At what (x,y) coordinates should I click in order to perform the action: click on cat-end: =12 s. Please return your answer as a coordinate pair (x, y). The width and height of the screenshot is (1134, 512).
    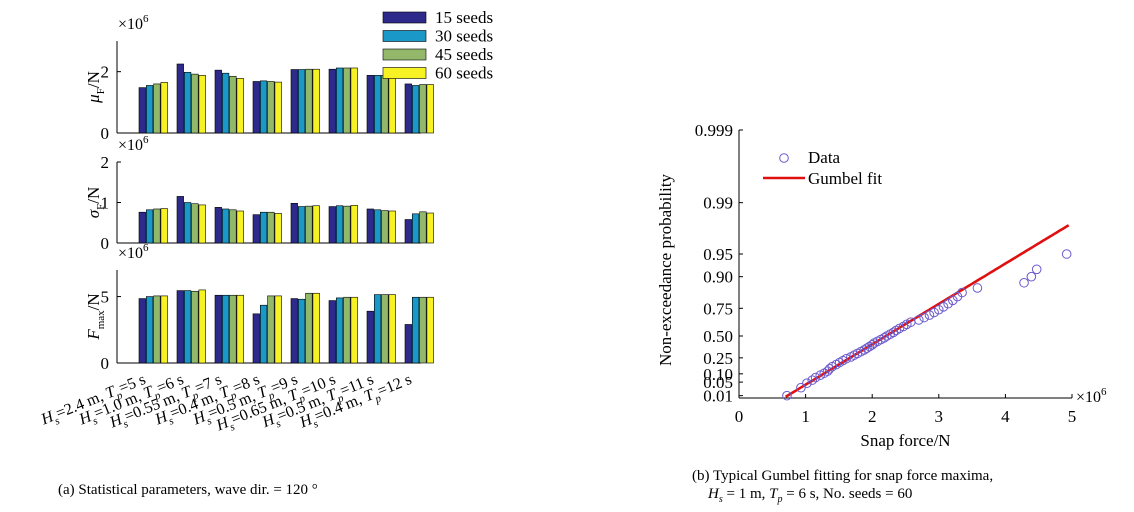
    Looking at the image, I should click on (394, 385).